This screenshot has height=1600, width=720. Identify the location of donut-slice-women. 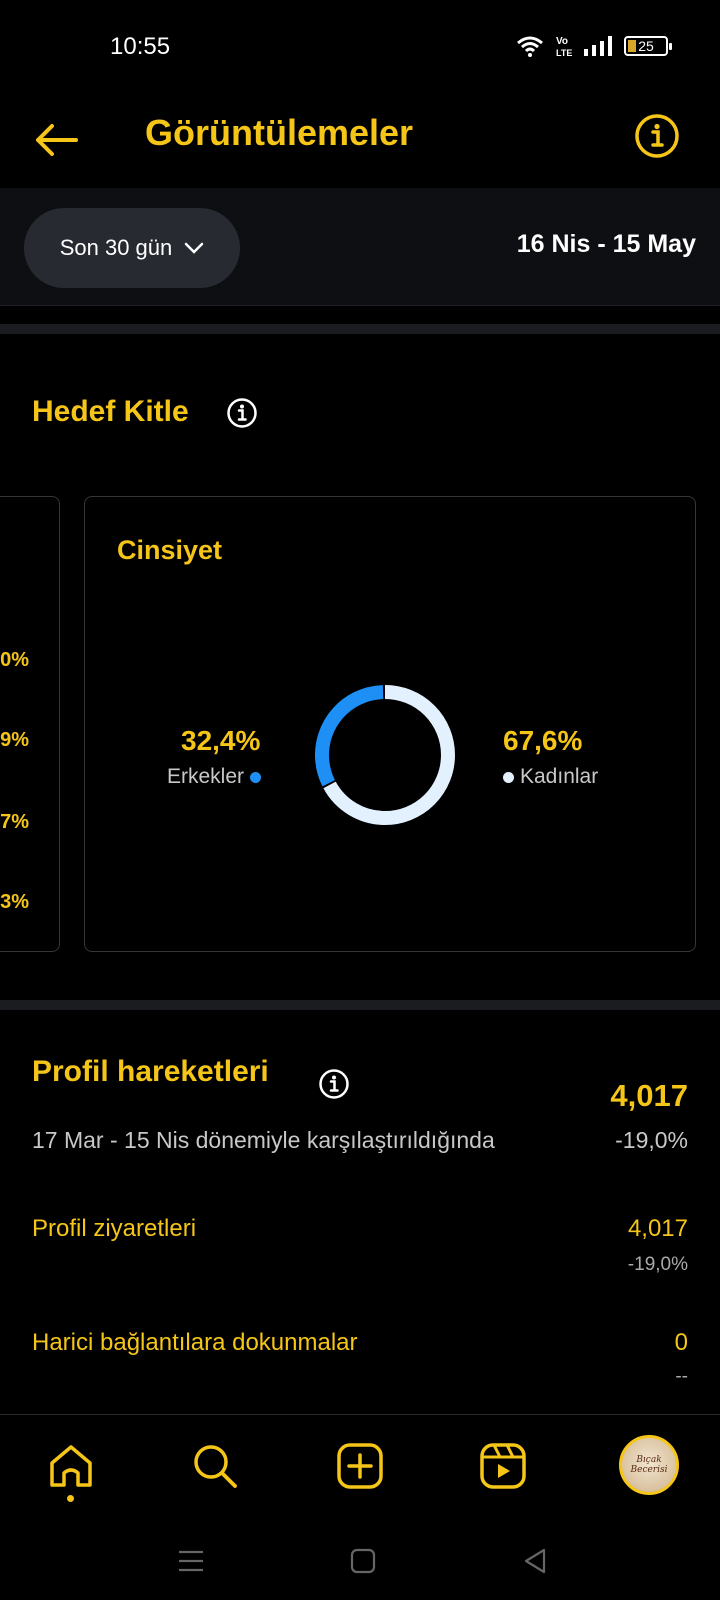
(385, 755).